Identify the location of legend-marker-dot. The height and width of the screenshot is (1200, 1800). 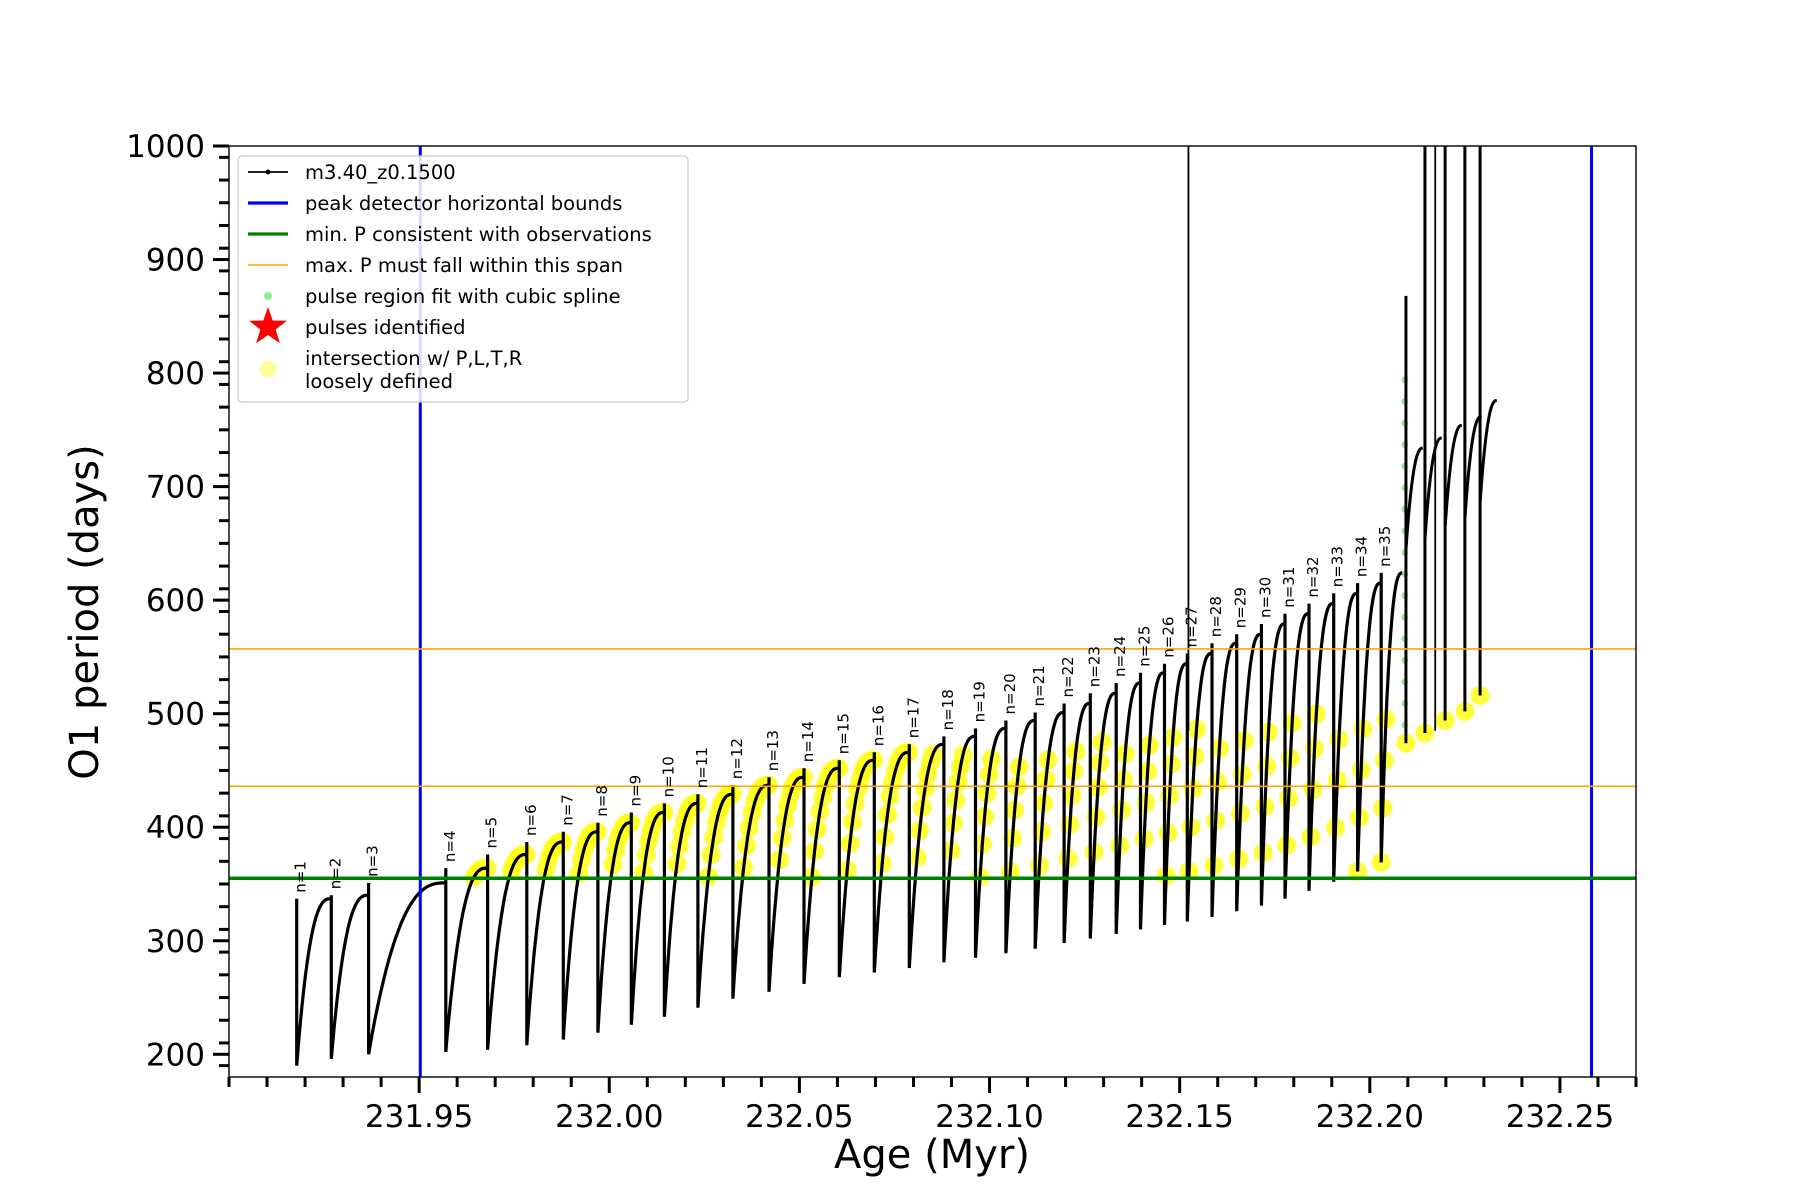
(268, 172).